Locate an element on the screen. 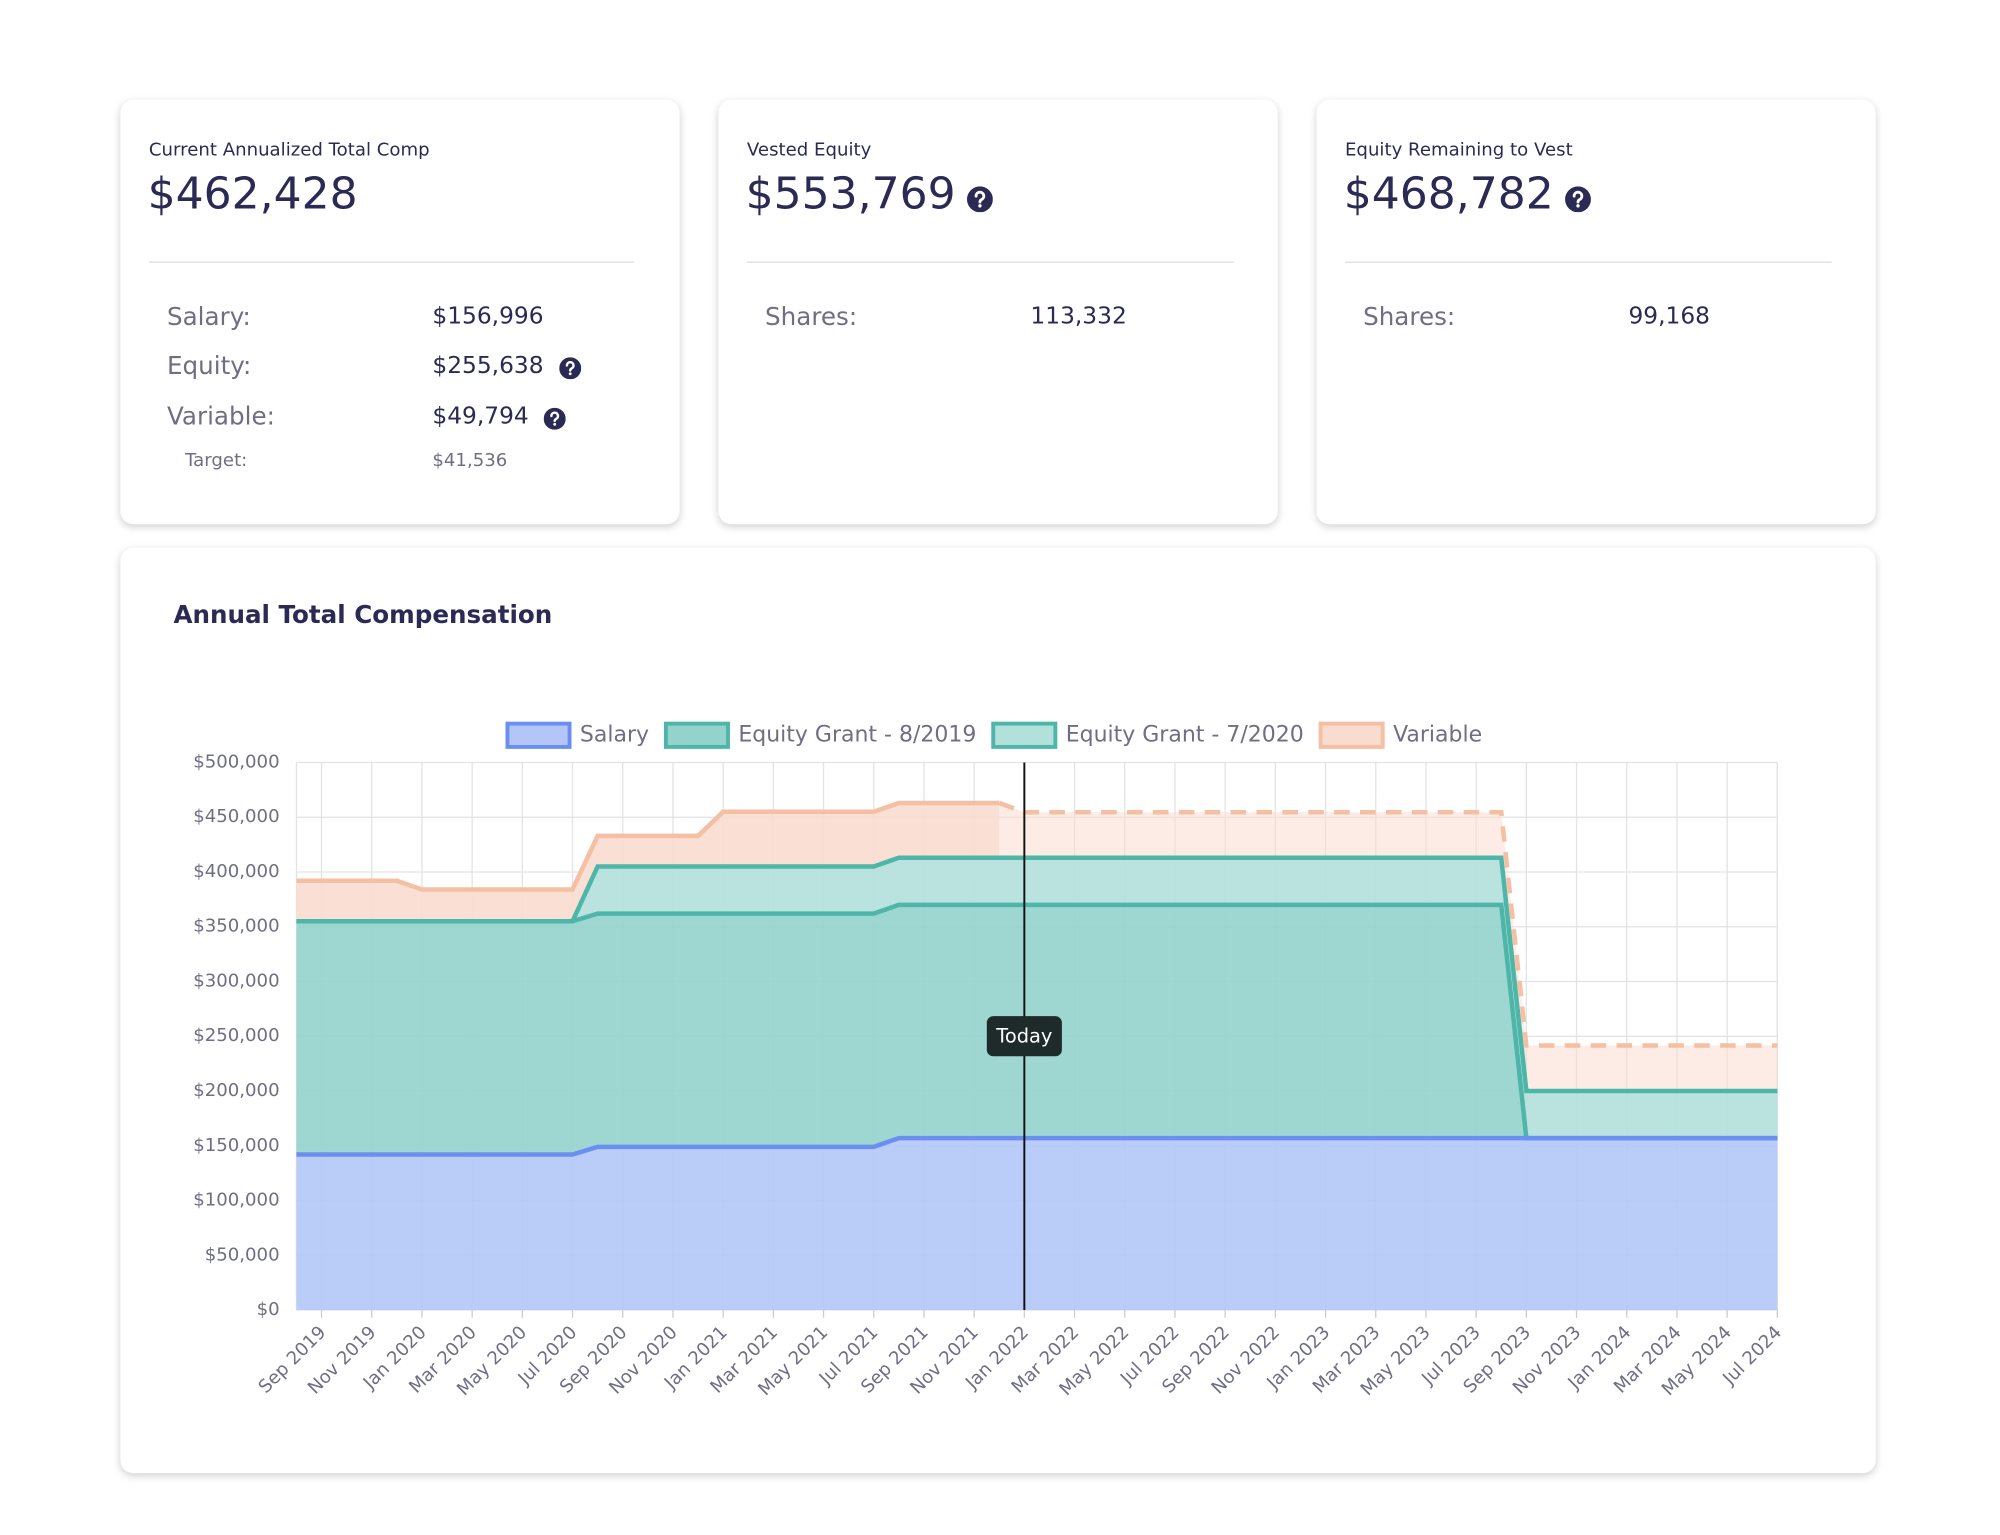 The width and height of the screenshot is (2000, 1535). card-title: Current Annualized Total Comp is located at coordinates (289, 150).